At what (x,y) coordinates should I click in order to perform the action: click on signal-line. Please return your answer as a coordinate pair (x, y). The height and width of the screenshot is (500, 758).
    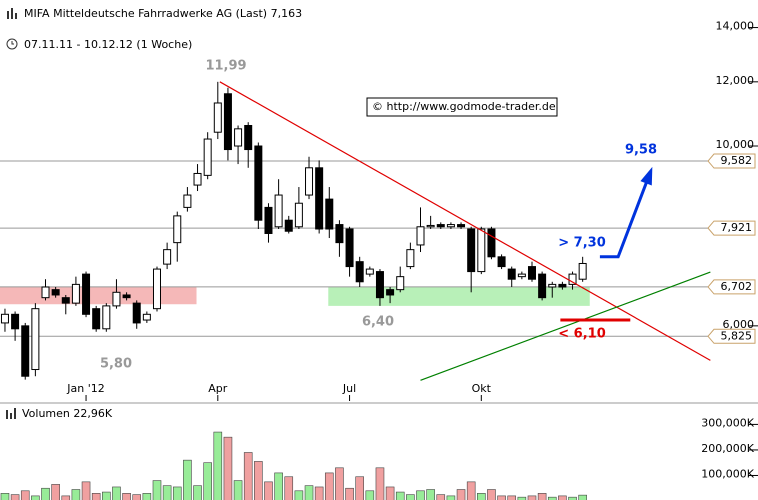
    Looking at the image, I should click on (625, 215).